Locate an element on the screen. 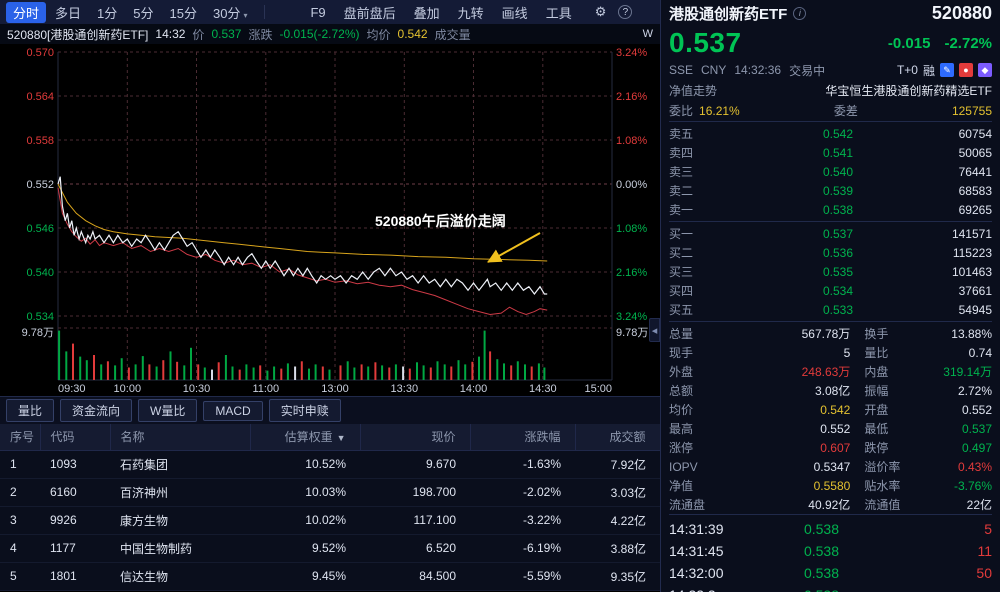 The width and height of the screenshot is (1000, 592). tick-row-0: 14:31:39 0.538 5 is located at coordinates (830, 529).